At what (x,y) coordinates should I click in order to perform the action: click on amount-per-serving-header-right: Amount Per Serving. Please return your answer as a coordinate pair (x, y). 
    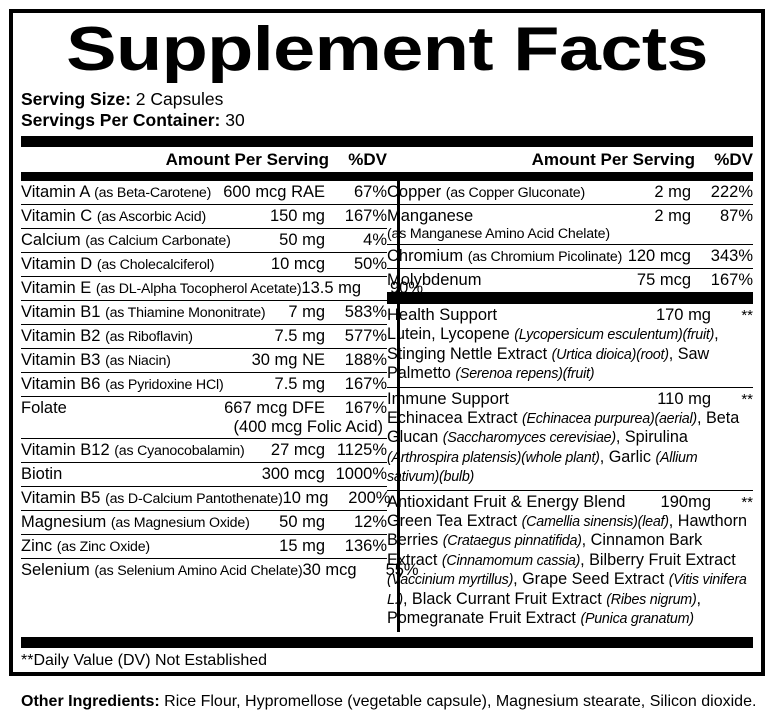
    Looking at the image, I should click on (613, 159).